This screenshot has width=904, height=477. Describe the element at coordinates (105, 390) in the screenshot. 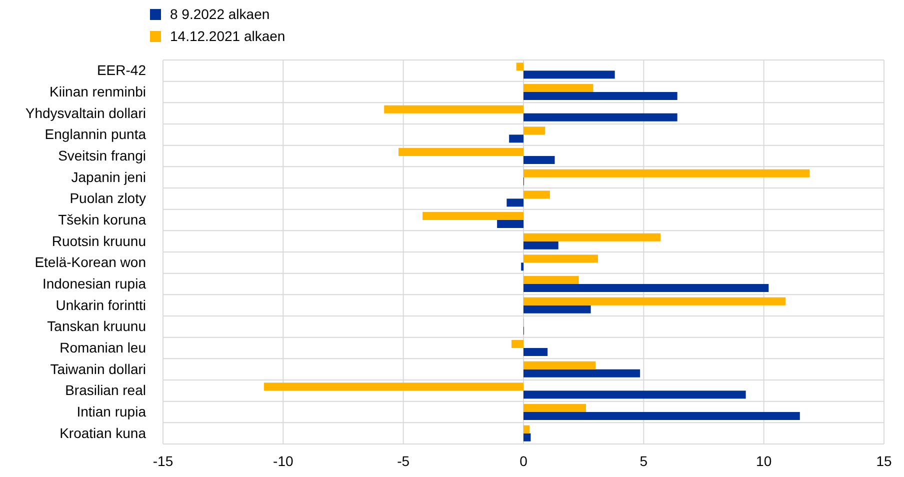

I see `y-tick-label: Brasilian real` at that location.